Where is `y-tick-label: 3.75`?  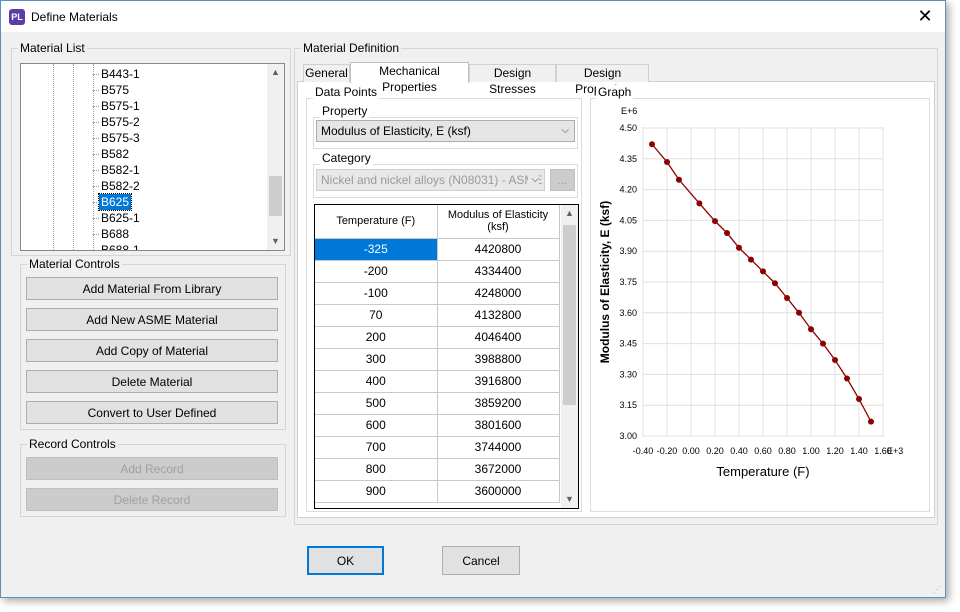 y-tick-label: 3.75 is located at coordinates (628, 282).